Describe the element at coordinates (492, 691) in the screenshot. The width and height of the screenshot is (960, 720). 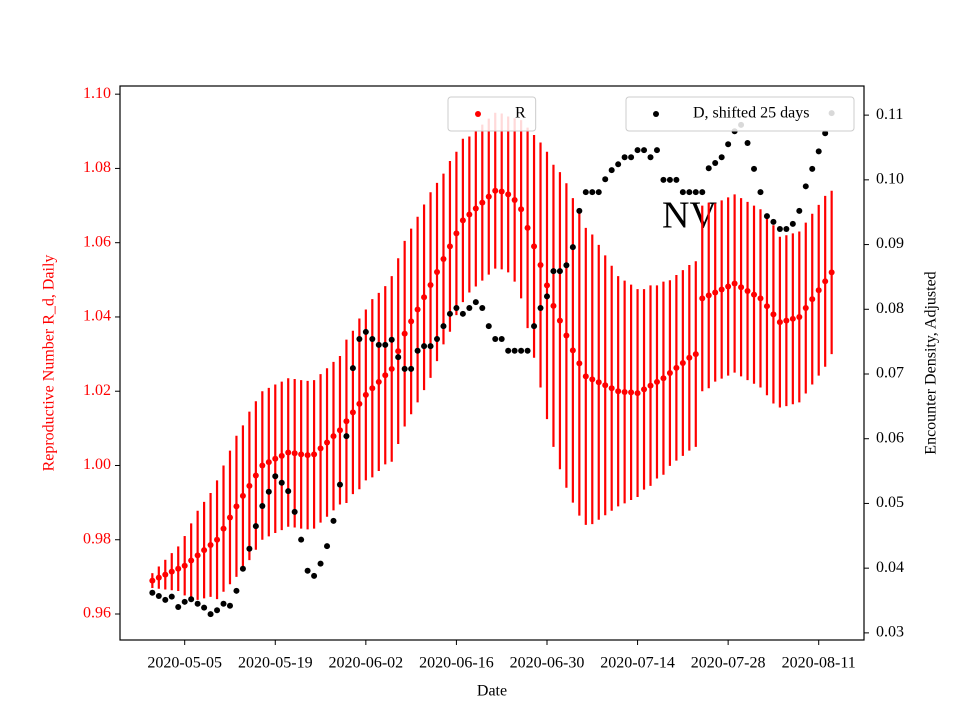
I see `x-axis-label: Date` at that location.